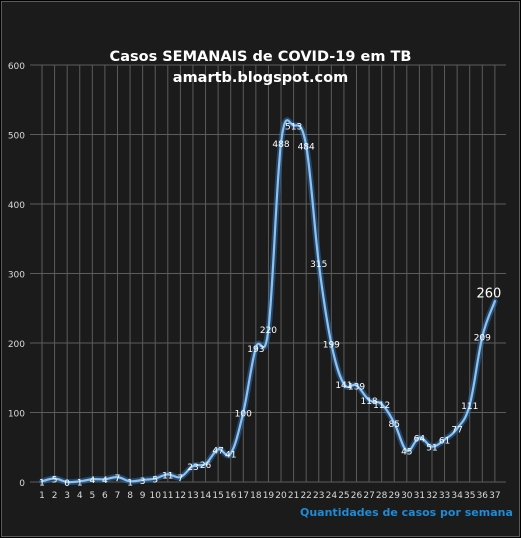 The image size is (521, 538). What do you see at coordinates (281, 496) in the screenshot?
I see `x-tick-label: 20` at bounding box center [281, 496].